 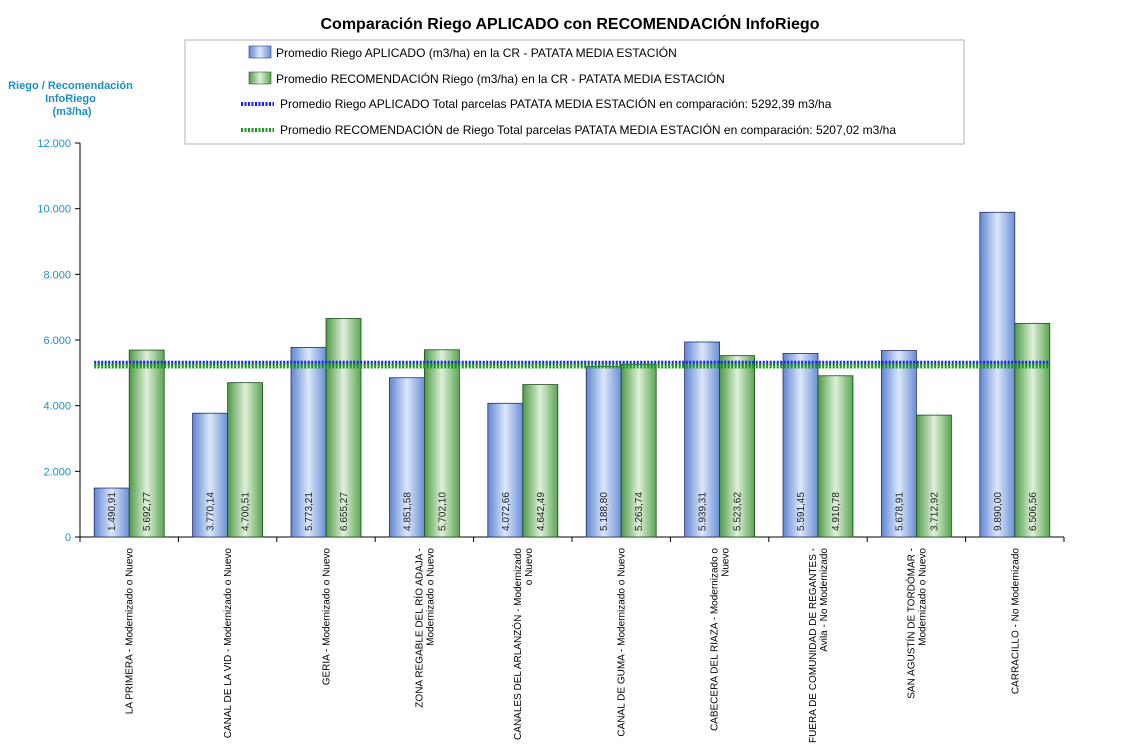 I want to click on y-tick-label: 6.000, so click(x=57, y=341).